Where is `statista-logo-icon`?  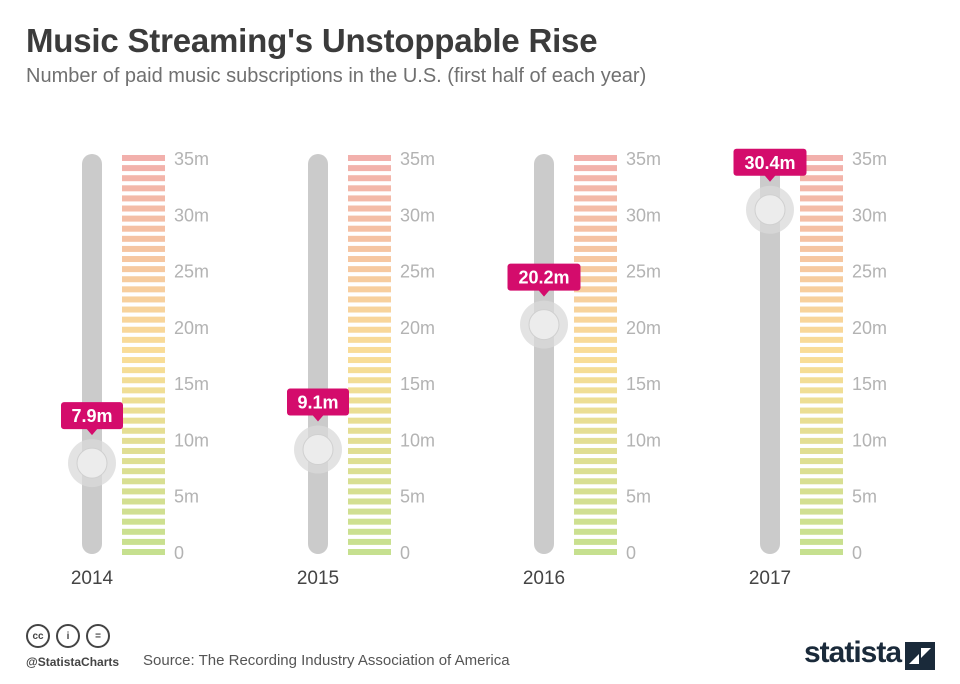
statista-logo-icon is located at coordinates (920, 656).